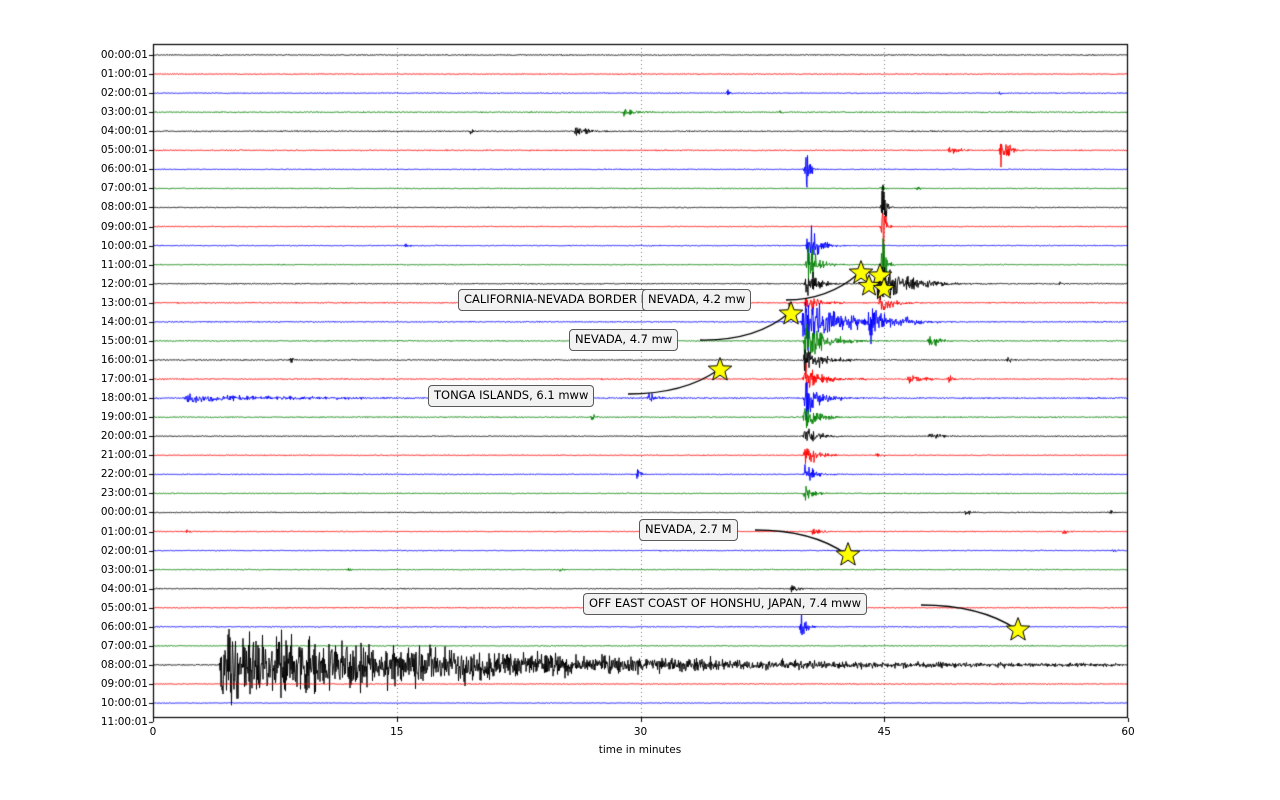 The width and height of the screenshot is (1280, 800). What do you see at coordinates (124, 493) in the screenshot?
I see `y-tick-label: 23:00:01` at bounding box center [124, 493].